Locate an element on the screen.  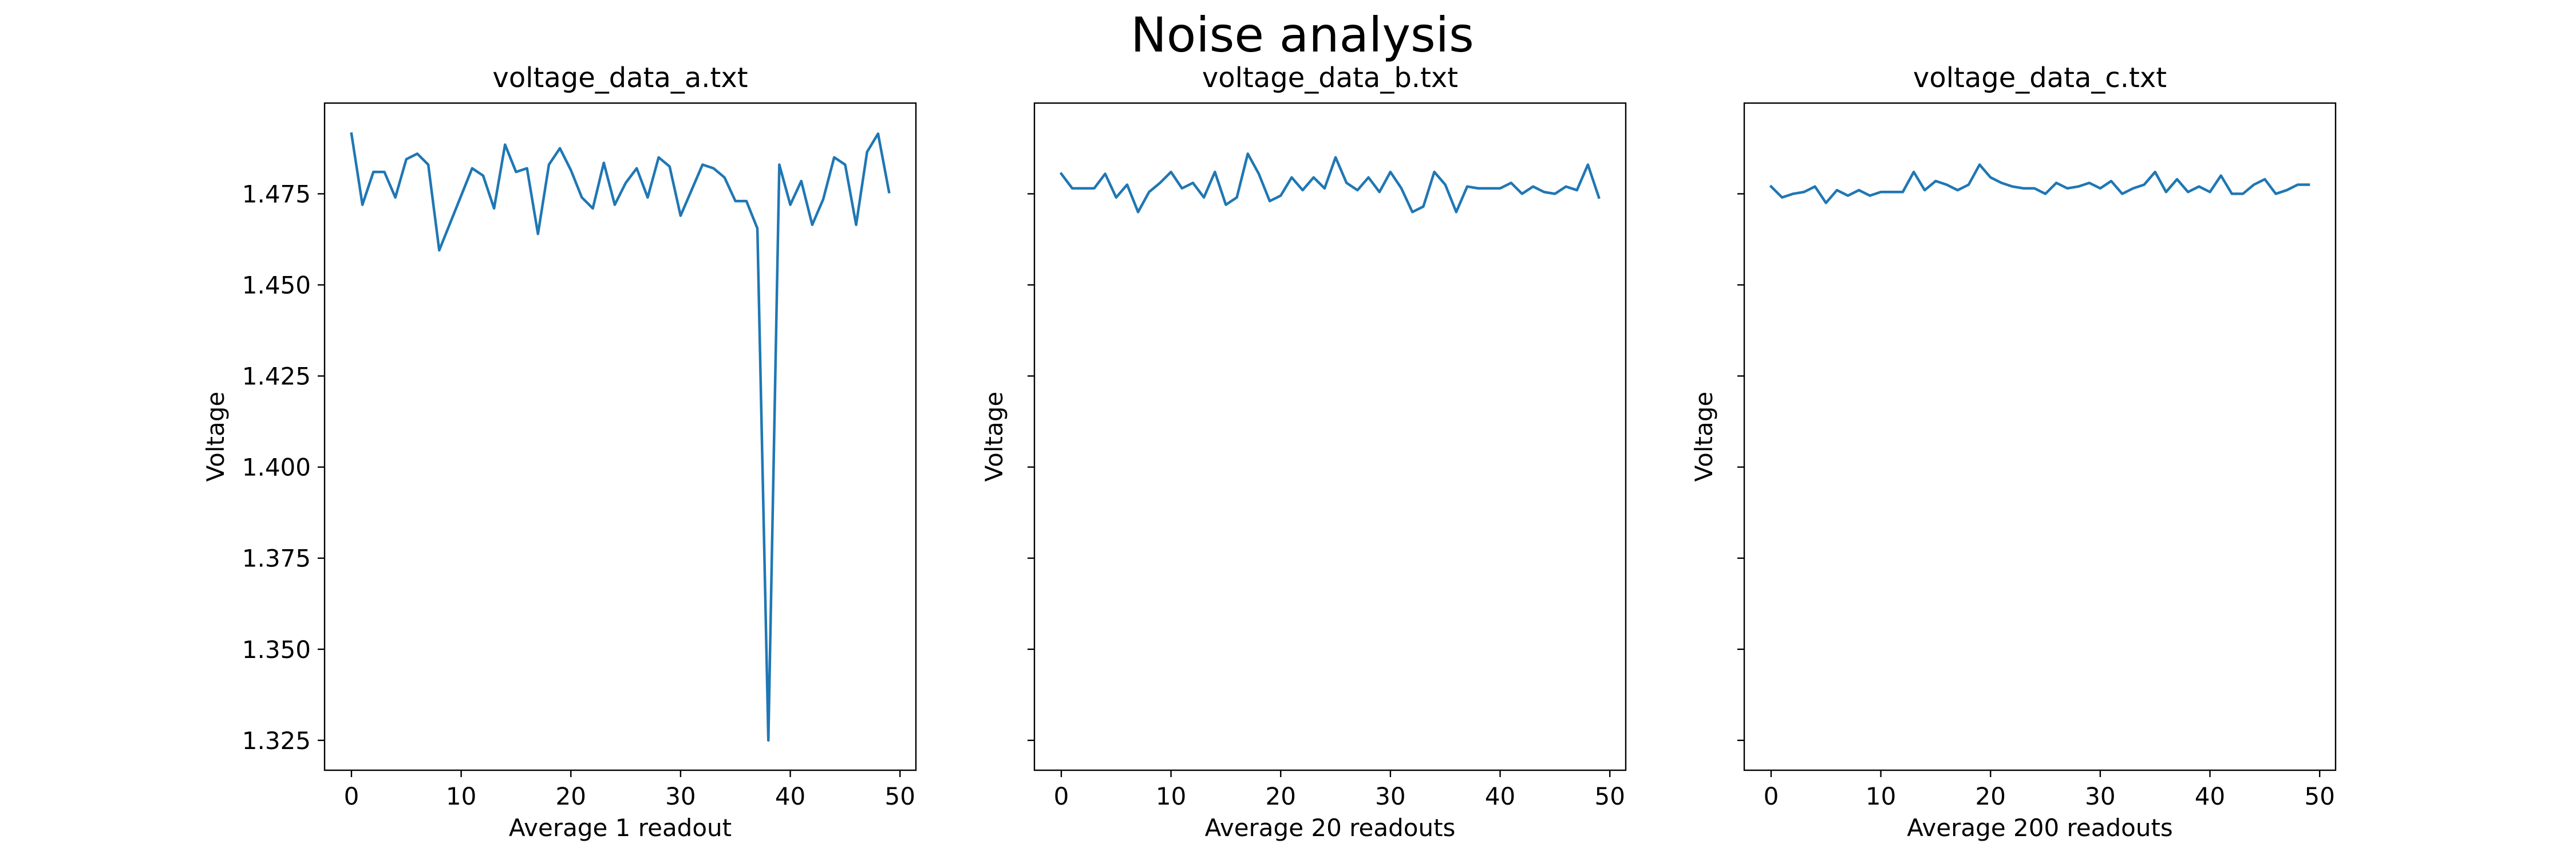
panel-title: voltage_data_c.txt is located at coordinates (2040, 78).